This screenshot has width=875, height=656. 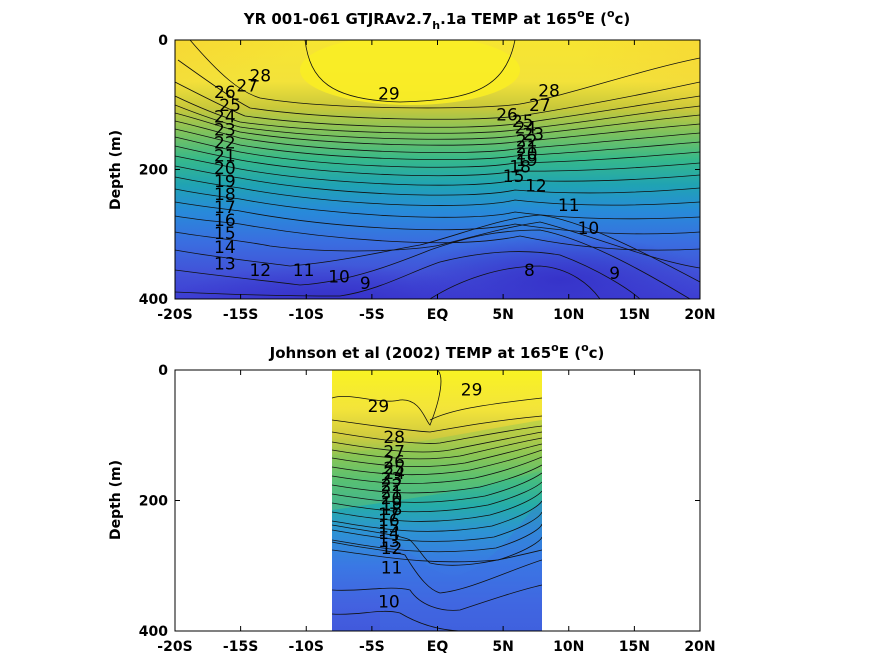 I want to click on panel1-cold-core-north, so click(x=555, y=267).